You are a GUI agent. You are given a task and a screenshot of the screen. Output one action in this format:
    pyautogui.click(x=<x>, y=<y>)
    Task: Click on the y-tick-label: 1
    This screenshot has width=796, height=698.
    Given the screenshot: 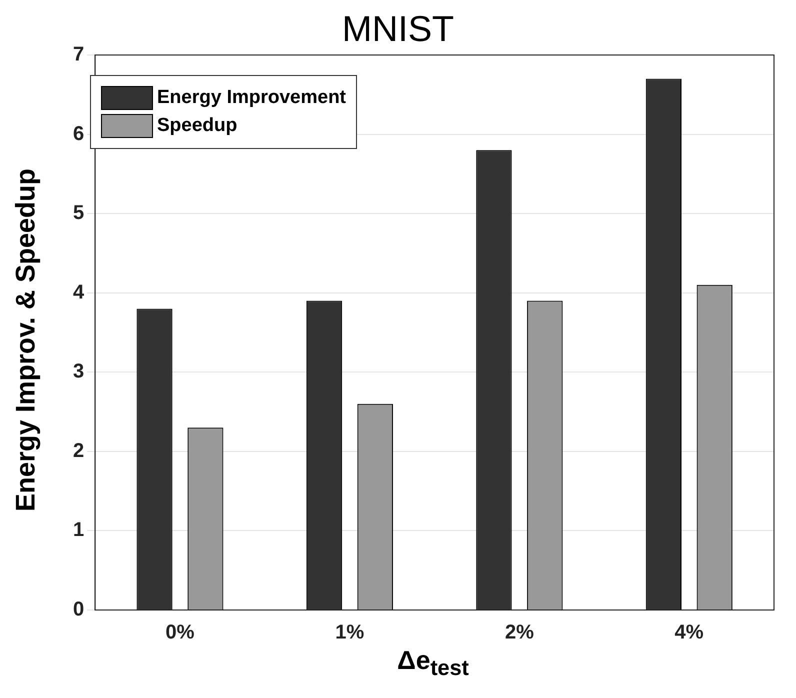 What is the action you would take?
    pyautogui.click(x=78, y=530)
    